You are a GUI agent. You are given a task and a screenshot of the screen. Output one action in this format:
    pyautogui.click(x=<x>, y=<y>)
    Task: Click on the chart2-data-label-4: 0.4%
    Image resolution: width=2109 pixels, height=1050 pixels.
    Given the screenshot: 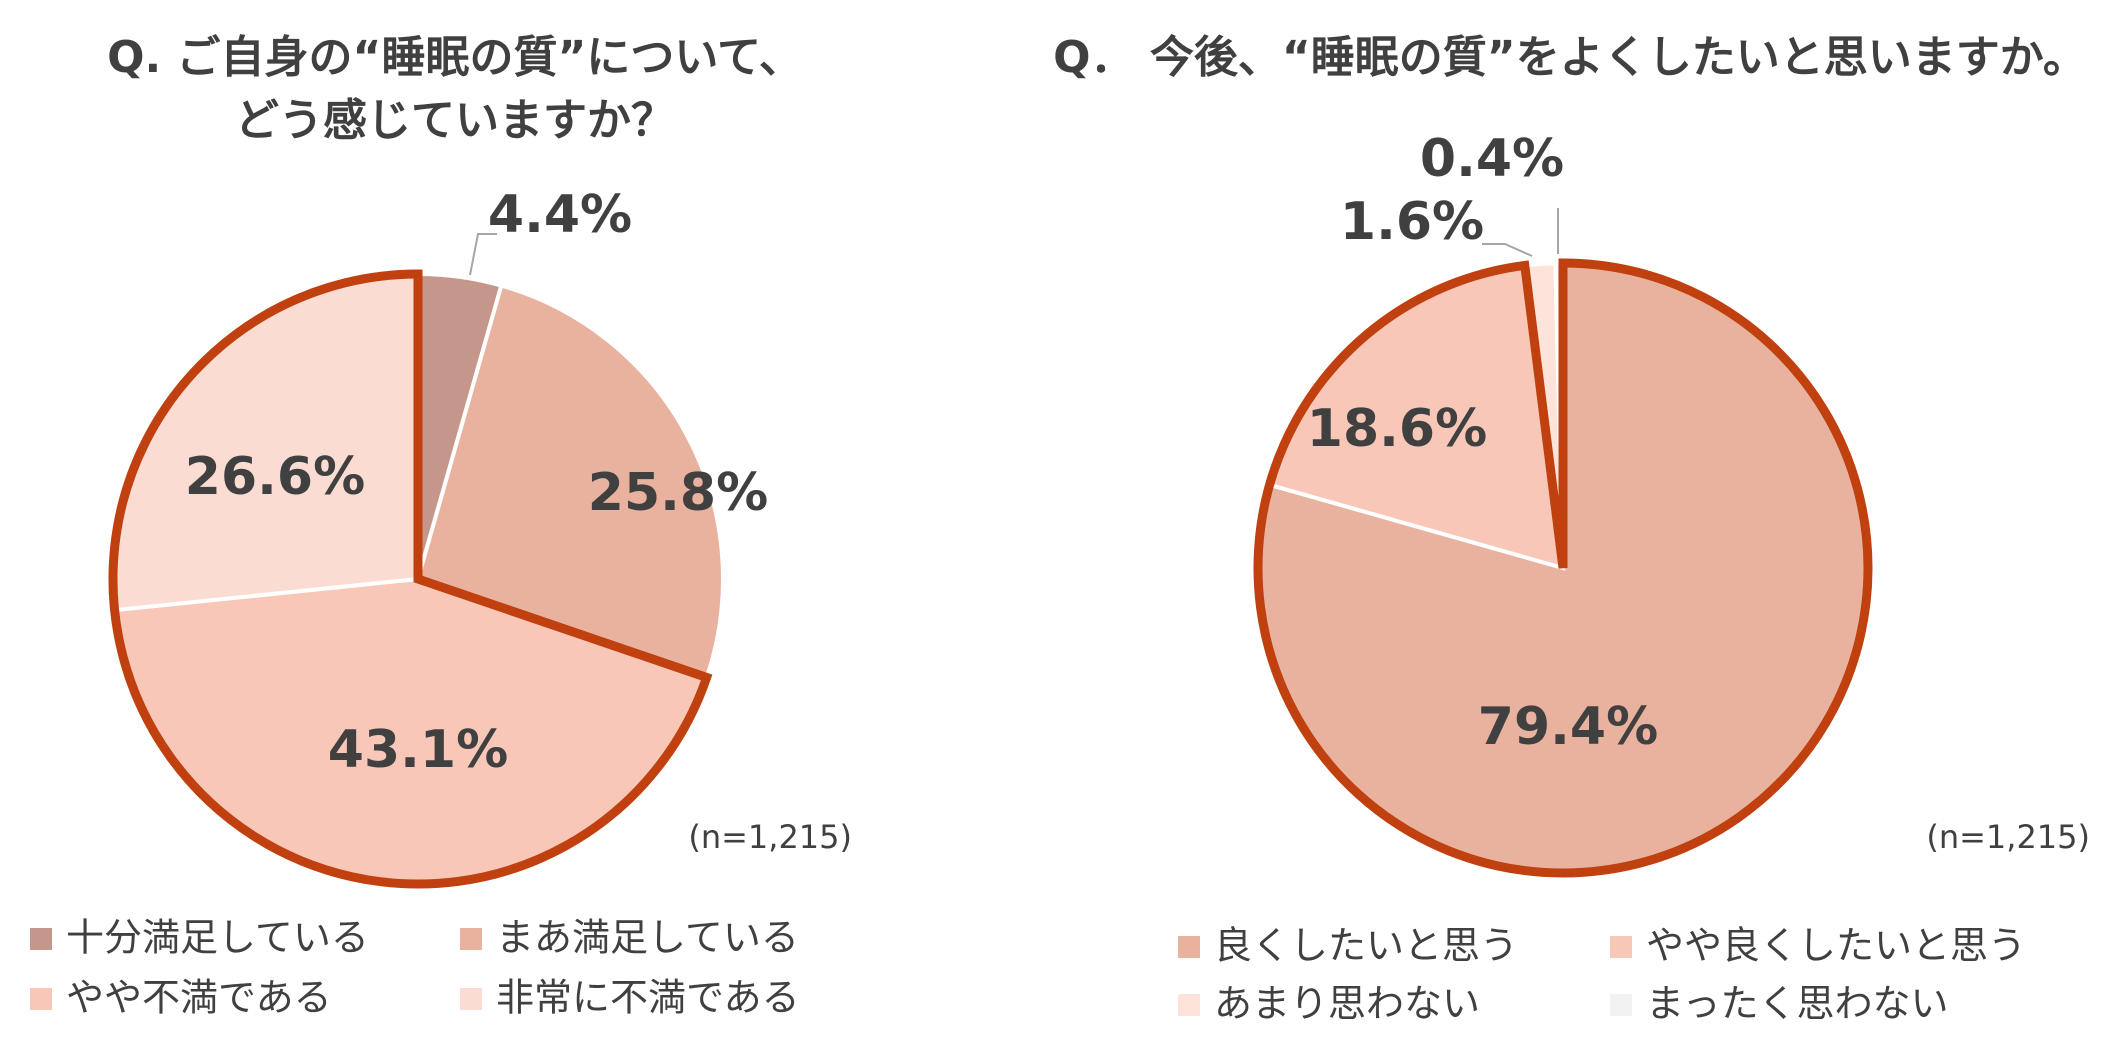 What is the action you would take?
    pyautogui.click(x=1492, y=159)
    